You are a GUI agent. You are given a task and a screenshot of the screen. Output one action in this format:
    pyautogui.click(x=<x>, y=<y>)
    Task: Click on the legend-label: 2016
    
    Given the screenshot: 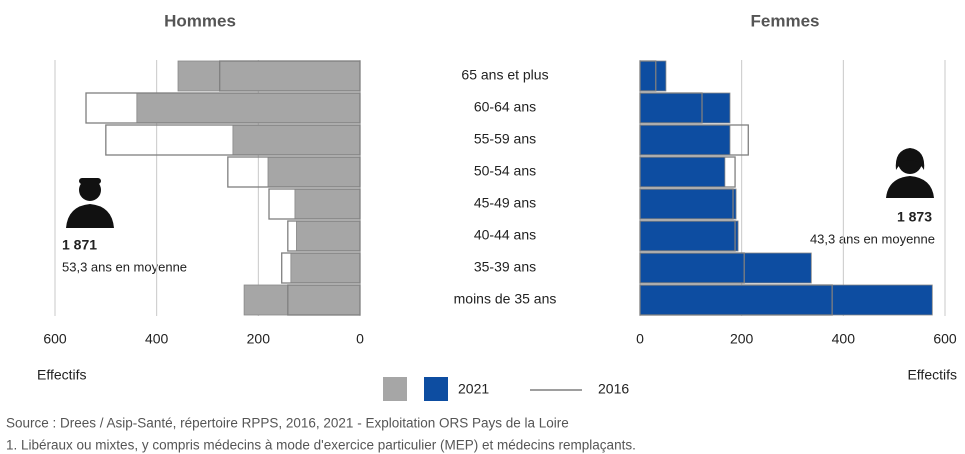 What is the action you would take?
    pyautogui.click(x=613, y=389)
    